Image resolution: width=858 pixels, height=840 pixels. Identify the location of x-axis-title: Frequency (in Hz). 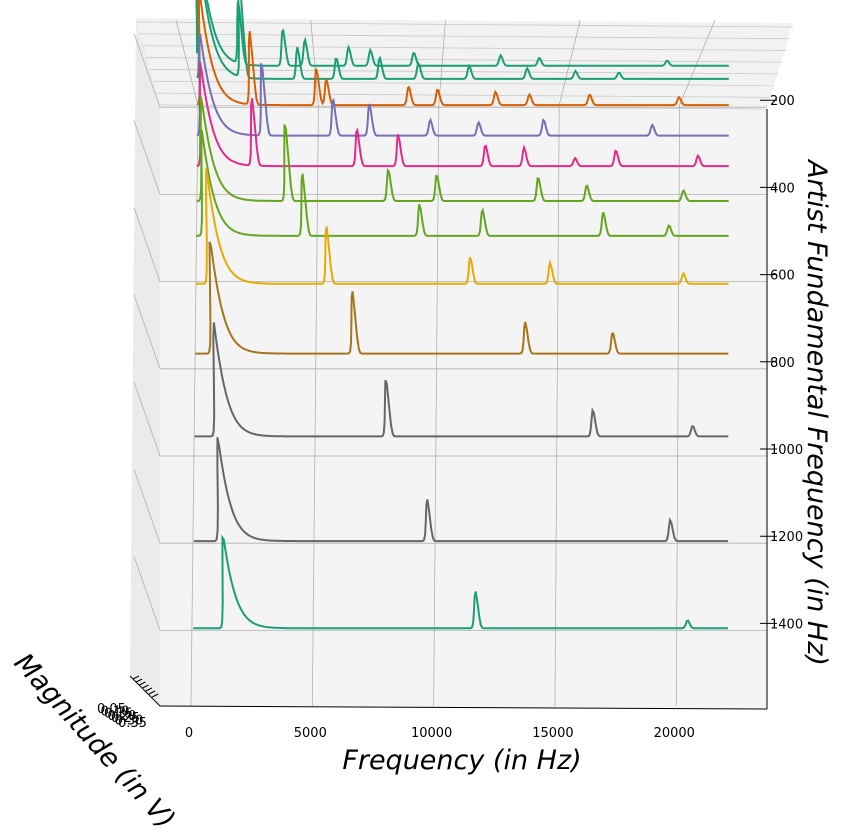
(461, 760).